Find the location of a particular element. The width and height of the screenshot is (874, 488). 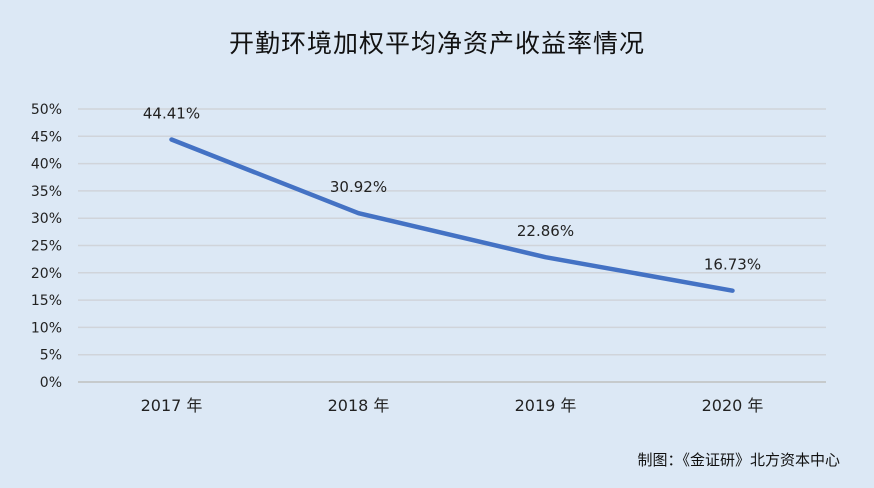

x-tick-label: 2019 年 is located at coordinates (546, 405).